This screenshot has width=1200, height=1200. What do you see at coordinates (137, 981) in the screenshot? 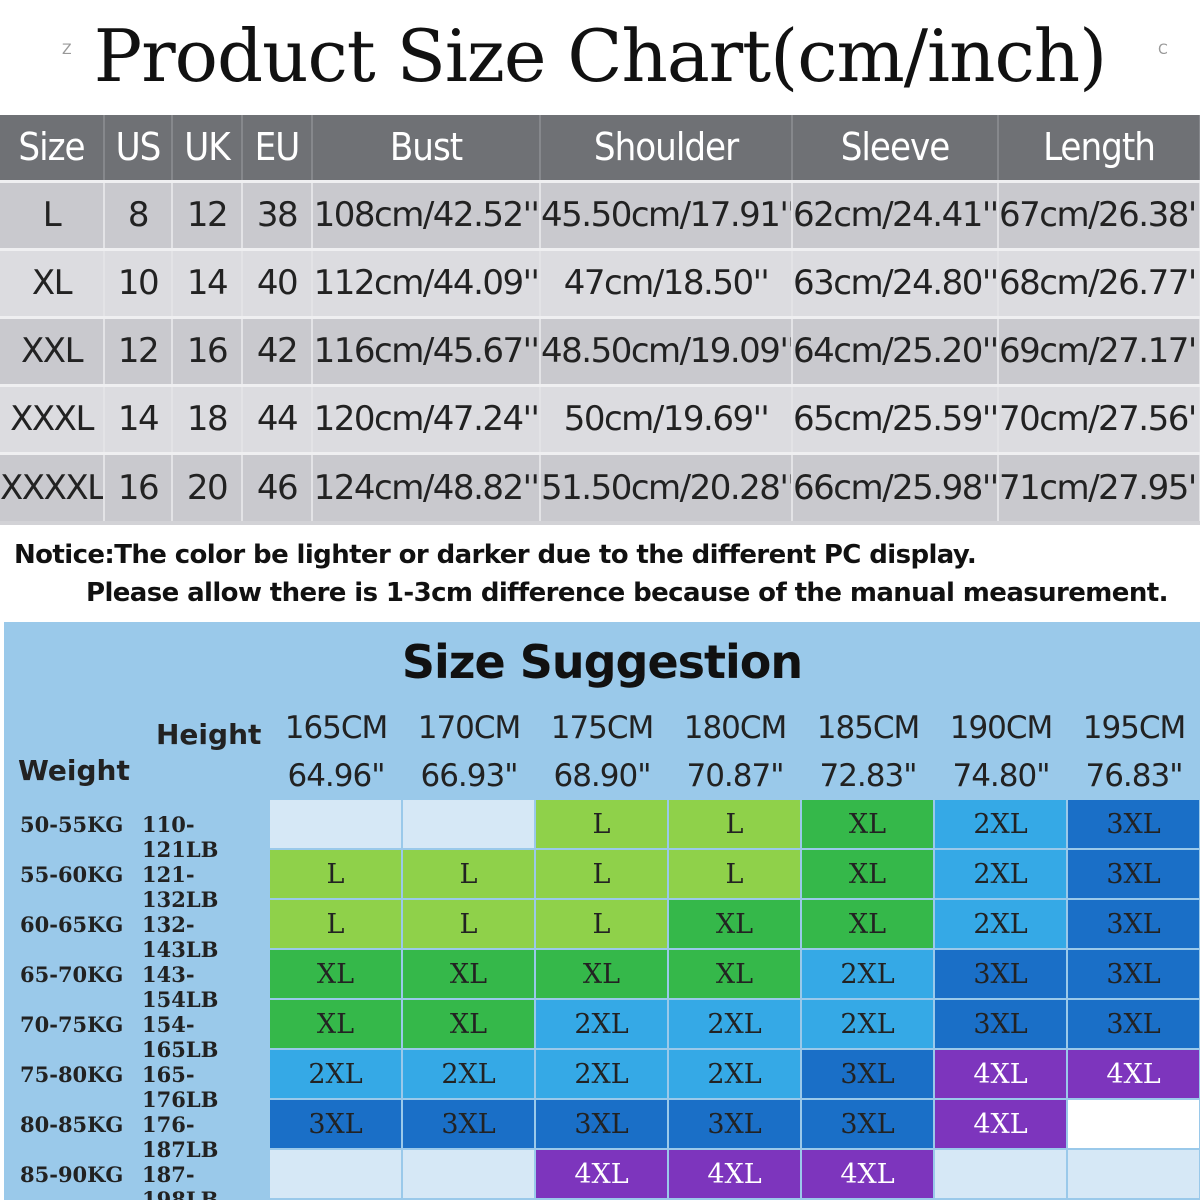
I see `weight-row-header: 65-70KG 143-154LB` at bounding box center [137, 981].